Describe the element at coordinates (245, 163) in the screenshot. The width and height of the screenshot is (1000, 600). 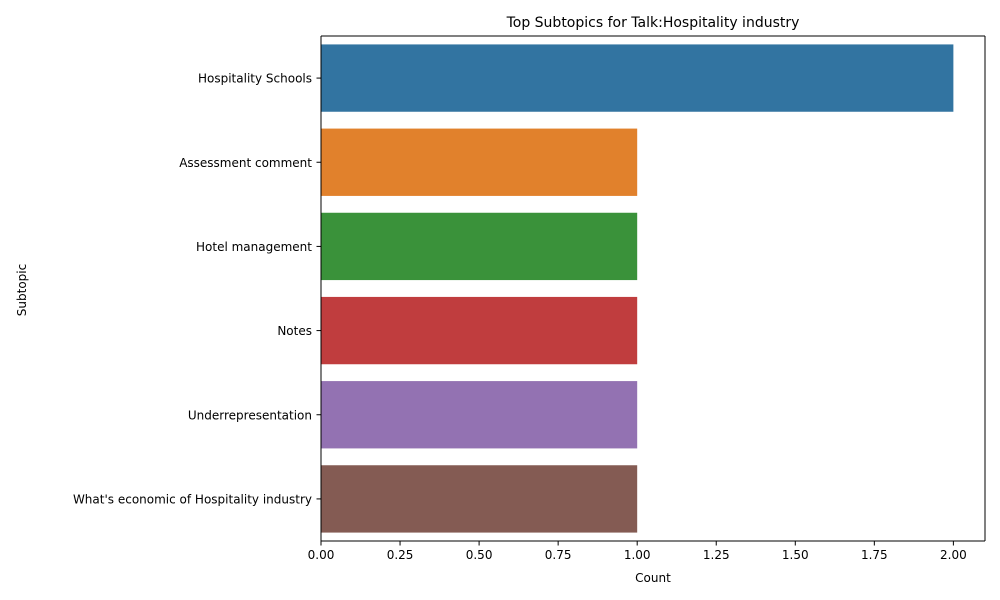
I see `y-tick-label: Assessment comment` at that location.